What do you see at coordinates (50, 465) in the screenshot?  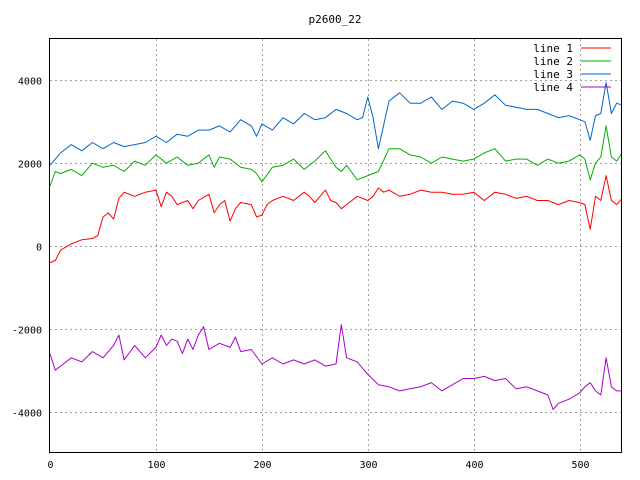 I see `x-tick-label: 0` at bounding box center [50, 465].